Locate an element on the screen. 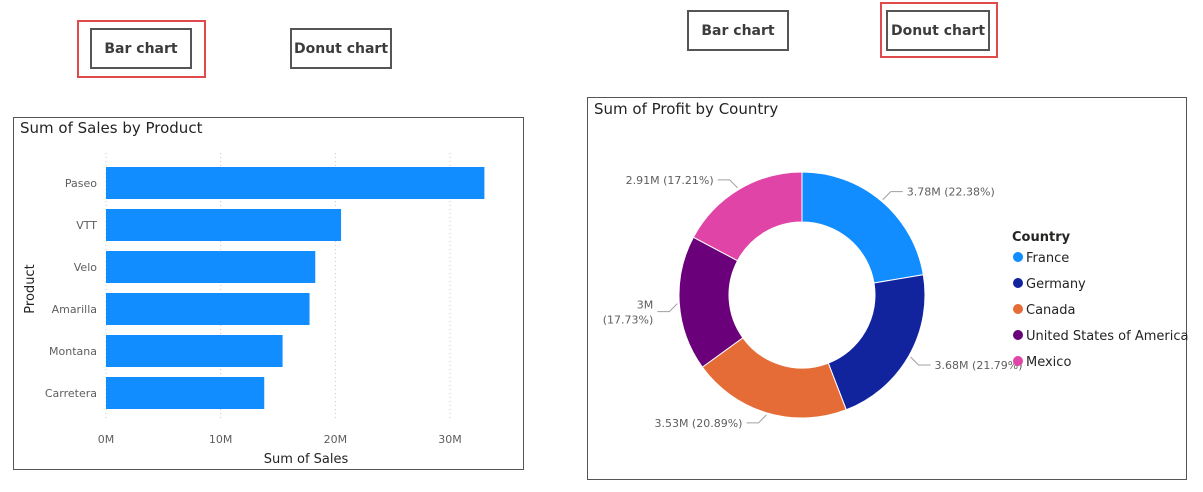 This screenshot has height=492, width=1203. slice-germany is located at coordinates (876, 342).